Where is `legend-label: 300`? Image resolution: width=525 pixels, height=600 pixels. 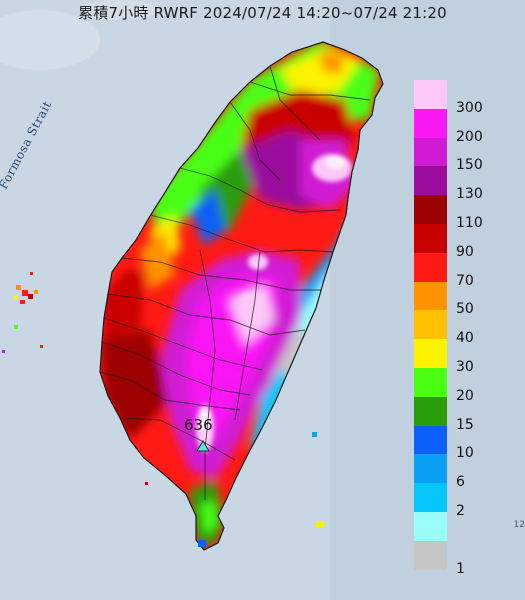 legend-label: 300 is located at coordinates (469, 107).